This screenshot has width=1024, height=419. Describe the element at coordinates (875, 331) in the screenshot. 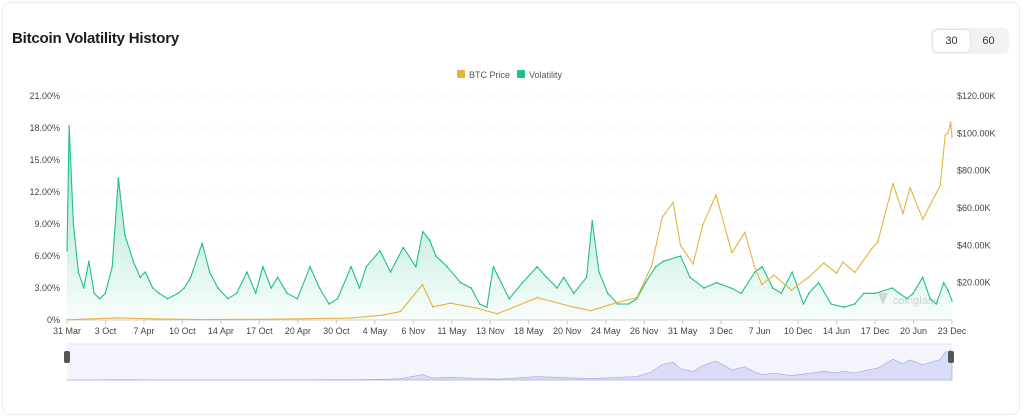

I see `x-tick-label: 17 Dec` at that location.